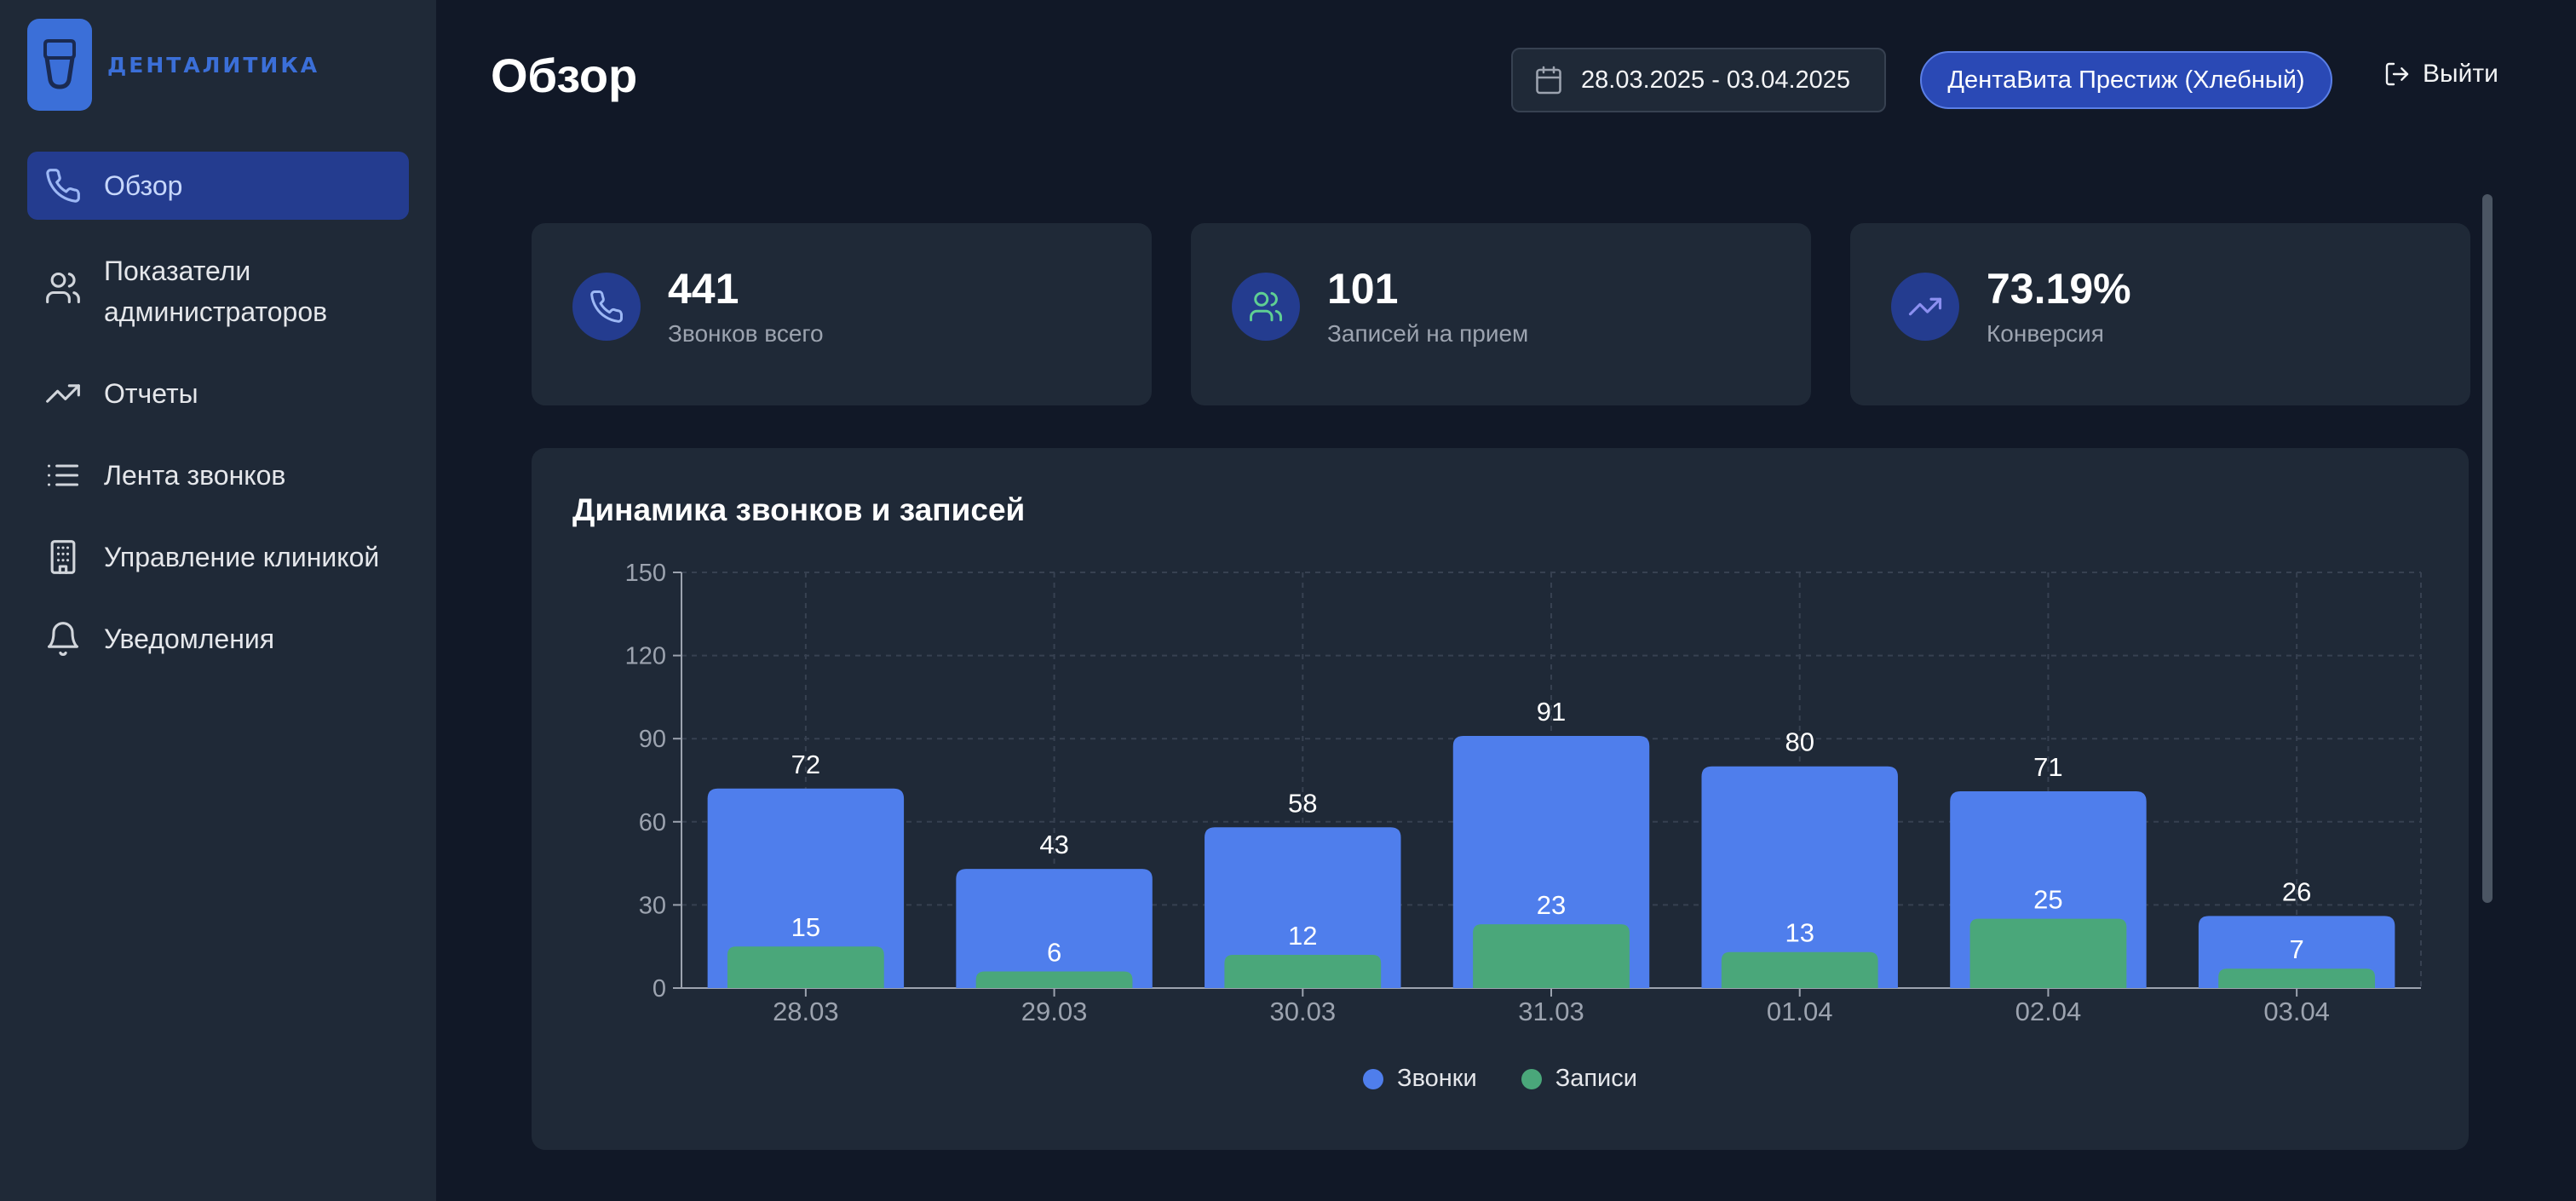 The height and width of the screenshot is (1201, 2576). What do you see at coordinates (806, 927) in the screenshot?
I see `data-label-records: 15` at bounding box center [806, 927].